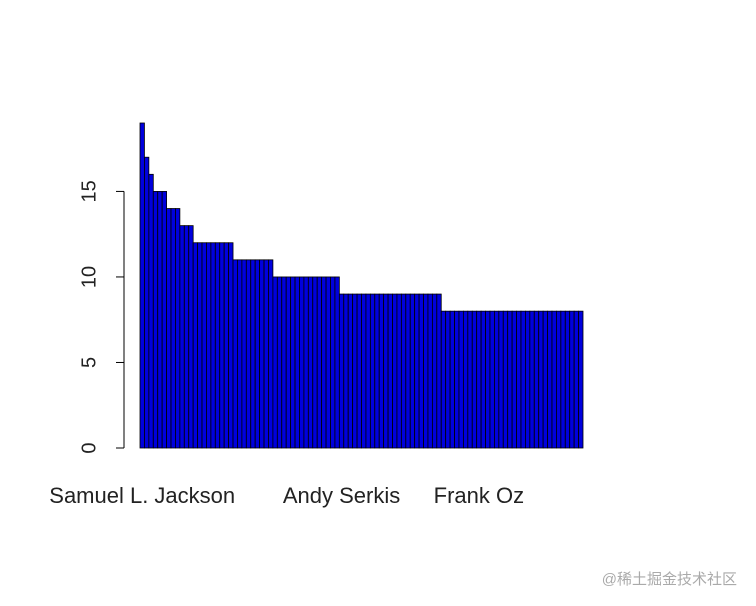  What do you see at coordinates (89, 447) in the screenshot?
I see `y-tick-label: 0` at bounding box center [89, 447].